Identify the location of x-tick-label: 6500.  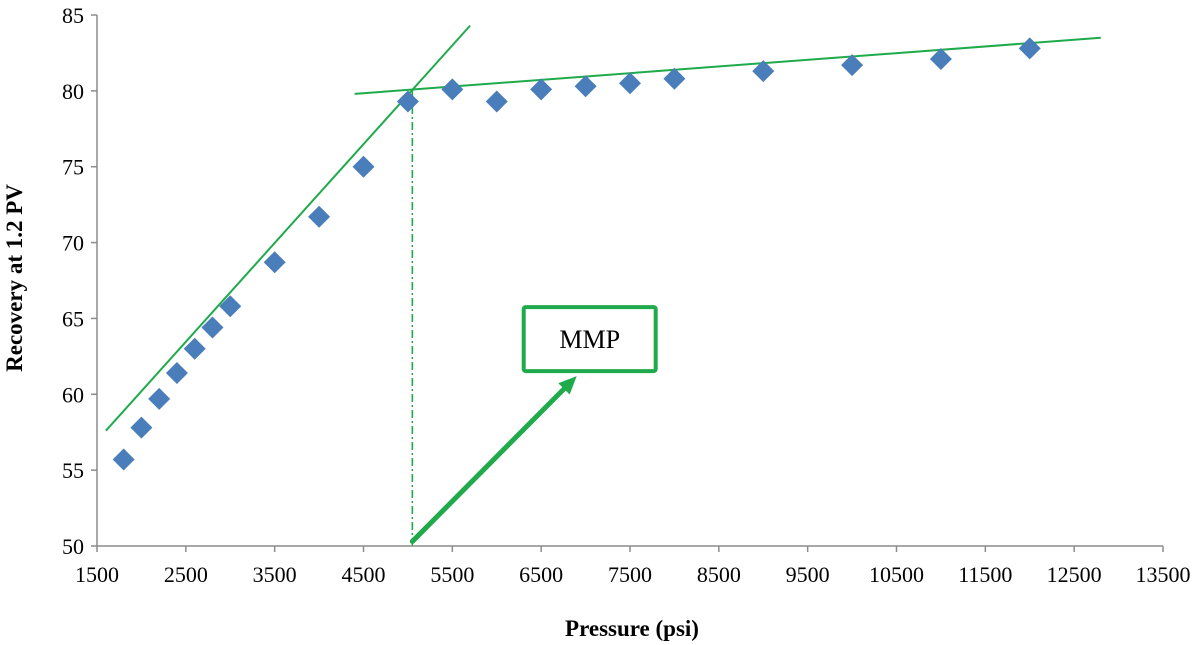
(541, 574).